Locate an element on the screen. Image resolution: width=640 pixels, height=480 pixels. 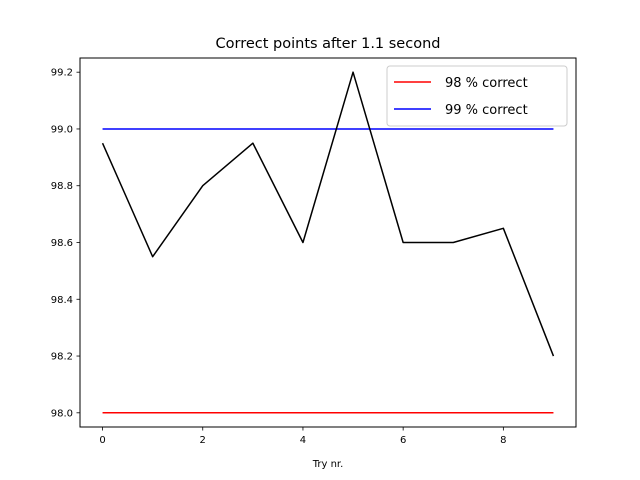
legend-label-1: 99 % correct is located at coordinates (486, 110).